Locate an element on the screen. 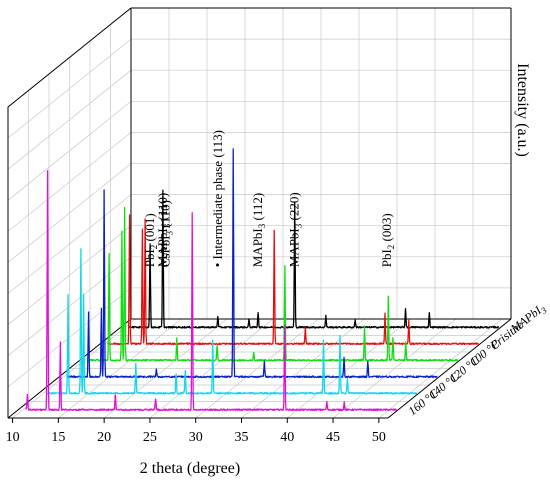  x-tick-label: 35 is located at coordinates (241, 437).